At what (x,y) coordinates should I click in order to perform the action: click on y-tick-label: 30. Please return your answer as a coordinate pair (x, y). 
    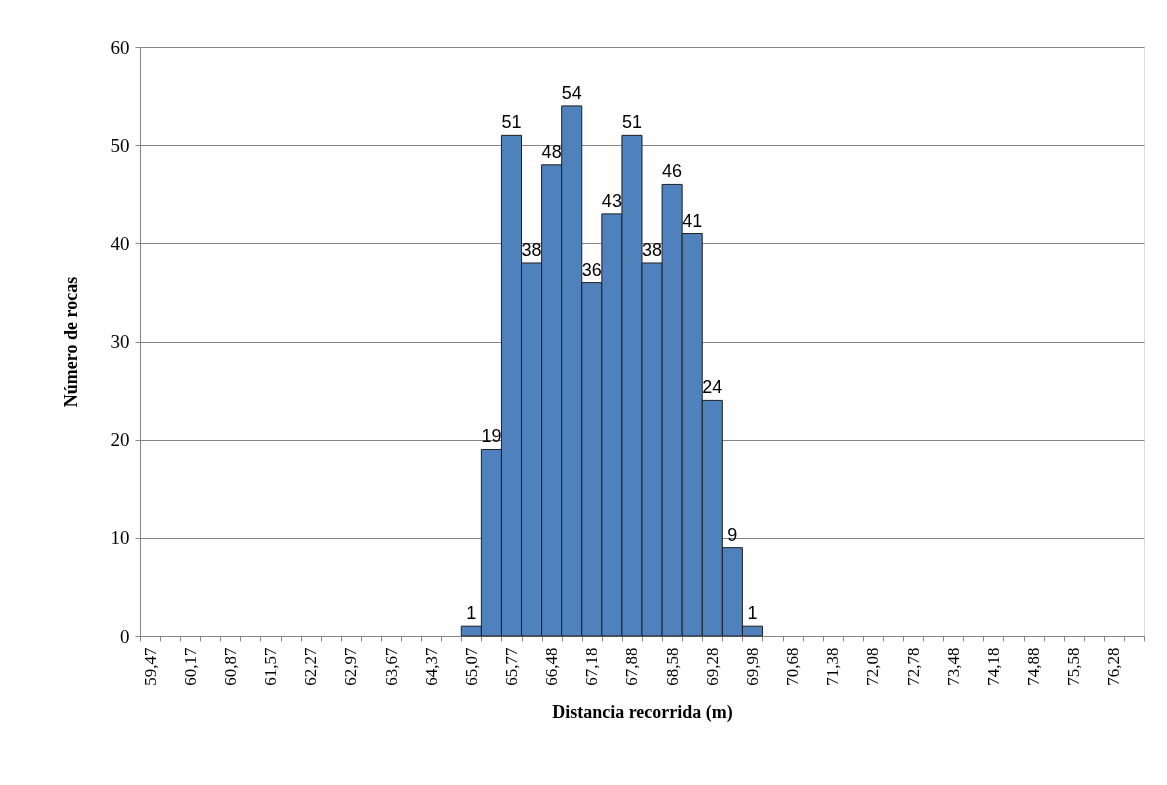
    Looking at the image, I should click on (120, 341).